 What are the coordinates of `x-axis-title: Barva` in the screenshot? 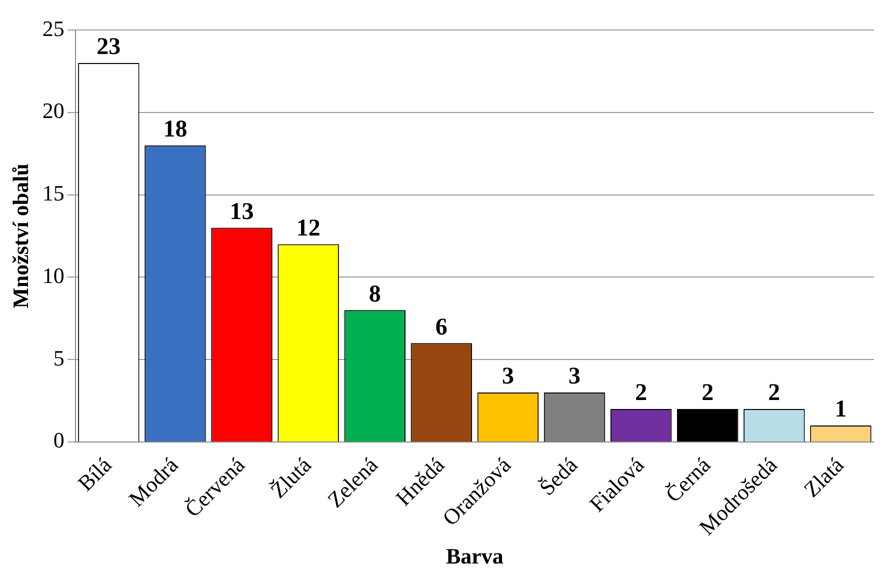 It's located at (475, 555).